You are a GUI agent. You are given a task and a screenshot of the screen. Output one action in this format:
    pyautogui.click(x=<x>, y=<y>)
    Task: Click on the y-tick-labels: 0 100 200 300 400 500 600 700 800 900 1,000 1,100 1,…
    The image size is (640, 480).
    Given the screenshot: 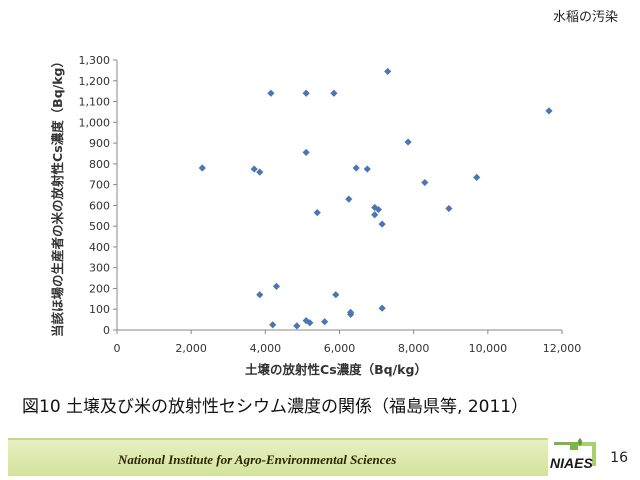 What is the action you would take?
    pyautogui.click(x=98, y=195)
    